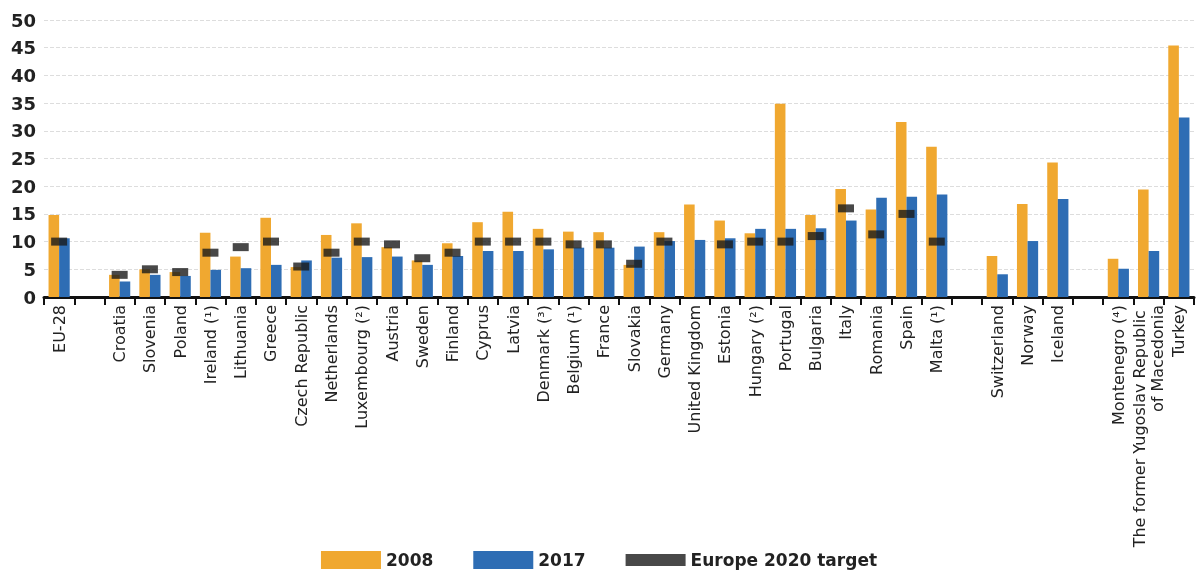 Image resolution: width=1198 pixels, height=576 pixels. Describe the element at coordinates (785, 338) in the screenshot. I see `x-tick-label: Portugal` at that location.